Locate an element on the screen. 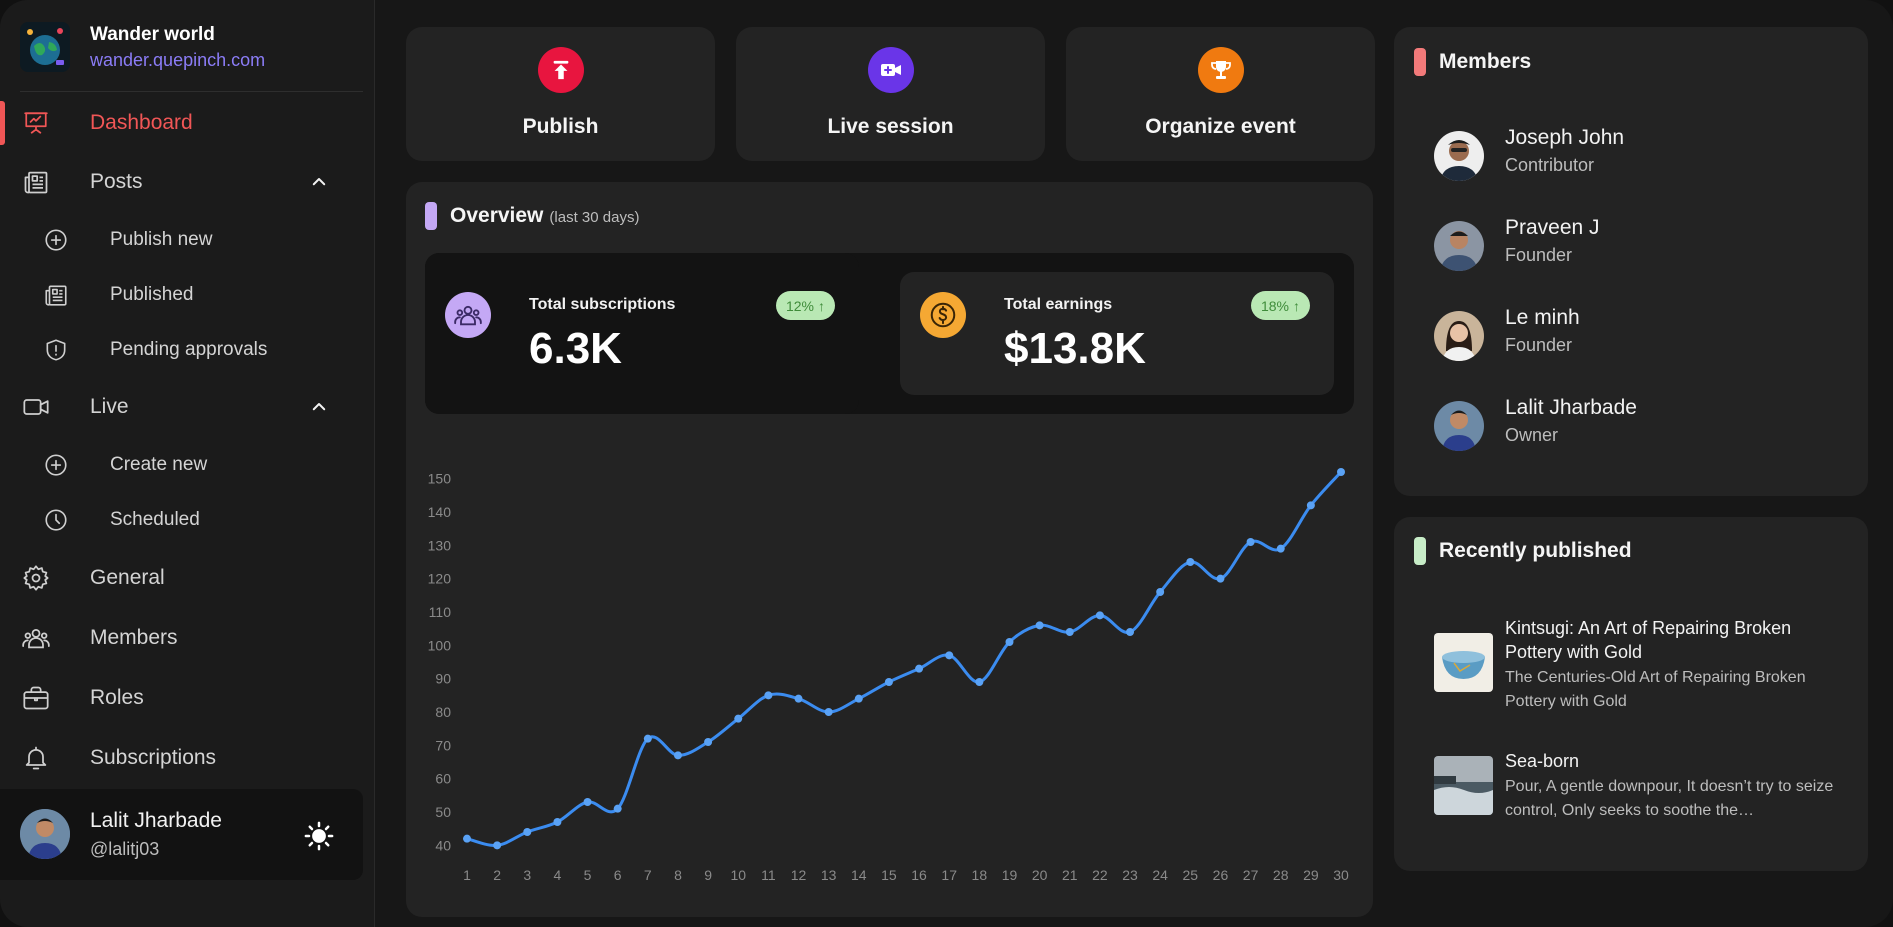 This screenshot has height=927, width=1893. member-role: Contributor is located at coordinates (1550, 165).